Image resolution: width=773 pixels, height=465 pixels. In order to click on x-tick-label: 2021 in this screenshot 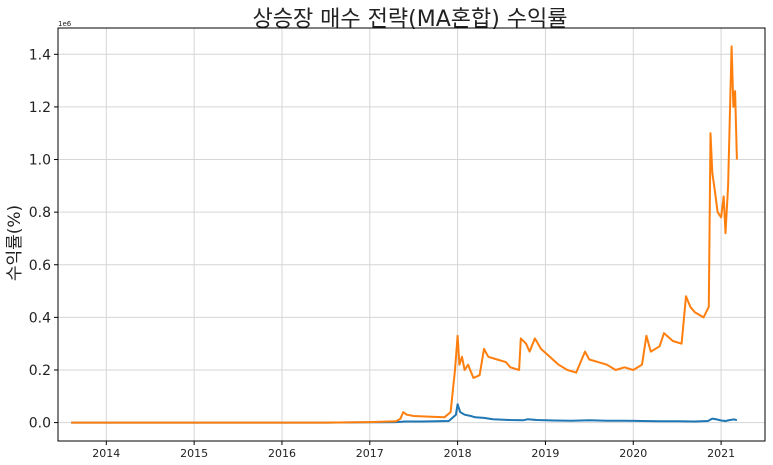, I will do `click(721, 453)`.